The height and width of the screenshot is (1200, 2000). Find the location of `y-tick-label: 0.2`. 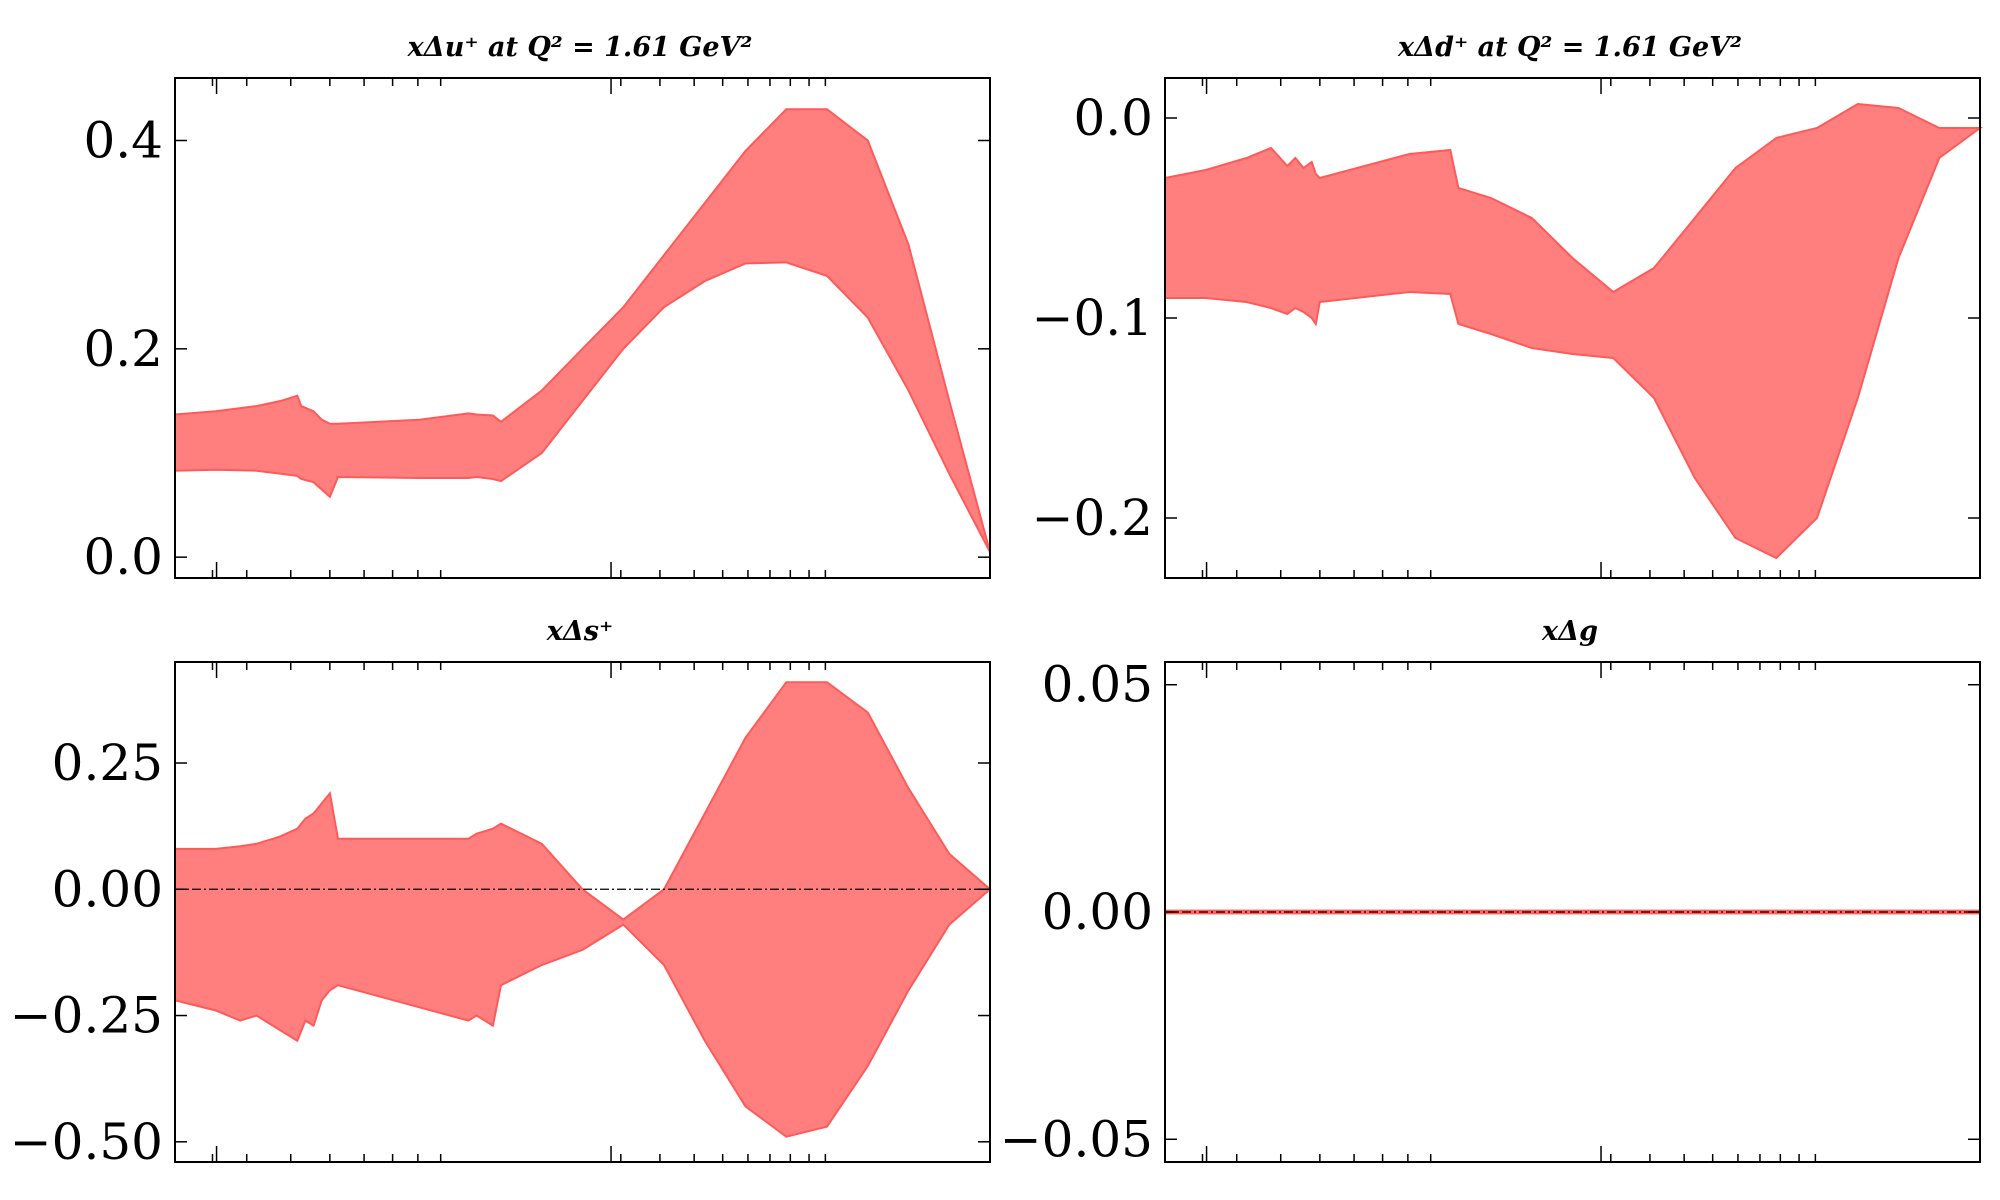

y-tick-label: 0.2 is located at coordinates (123, 349).